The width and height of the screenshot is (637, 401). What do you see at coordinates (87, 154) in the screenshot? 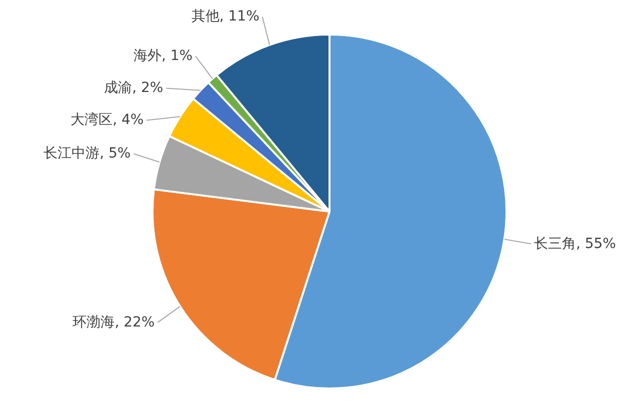
I see `slice-label: 长江中游, 5%` at bounding box center [87, 154].